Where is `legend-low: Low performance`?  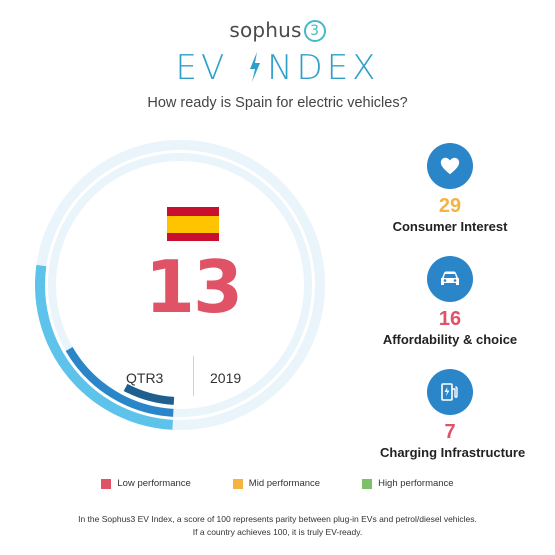
legend-low: Low performance is located at coordinates (146, 483).